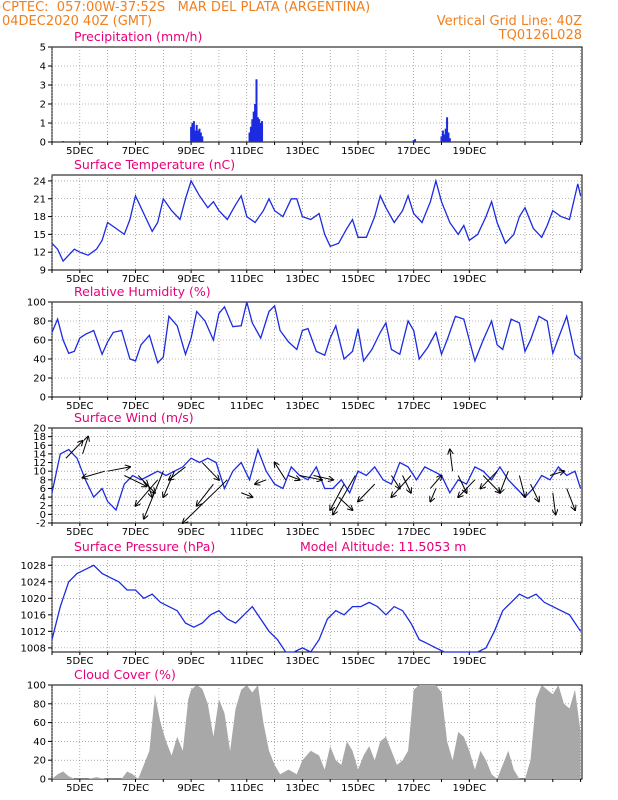 The height and width of the screenshot is (800, 618). What do you see at coordinates (43, 67) in the screenshot?
I see `y-tick-label: 4` at bounding box center [43, 67].